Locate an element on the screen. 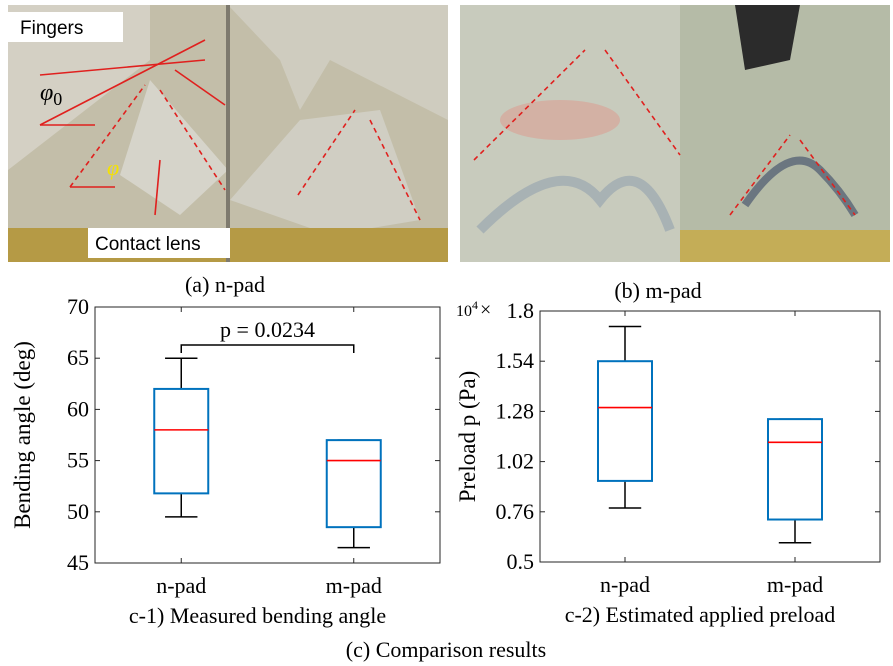  axes-box is located at coordinates (710, 436).